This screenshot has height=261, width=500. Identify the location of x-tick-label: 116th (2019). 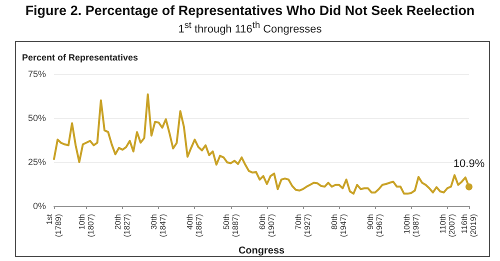
(469, 226).